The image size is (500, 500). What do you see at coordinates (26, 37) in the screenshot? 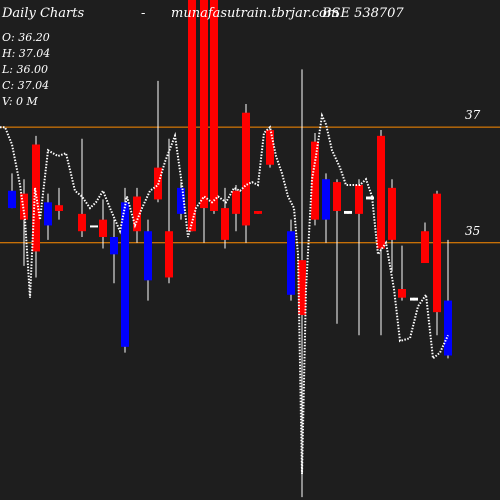
I see `ohlc-open: O: 36.20` at bounding box center [26, 37].